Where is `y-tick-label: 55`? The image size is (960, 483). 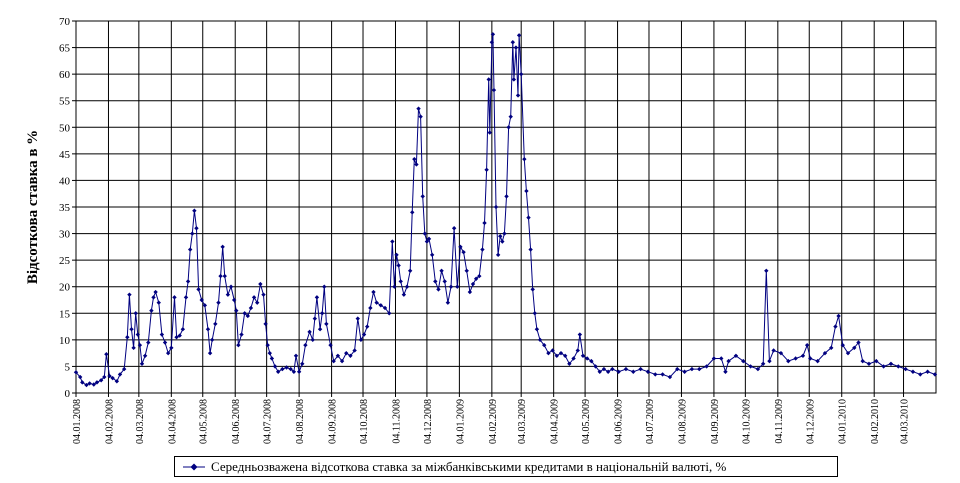 y-tick-label: 55 is located at coordinates (65, 102).